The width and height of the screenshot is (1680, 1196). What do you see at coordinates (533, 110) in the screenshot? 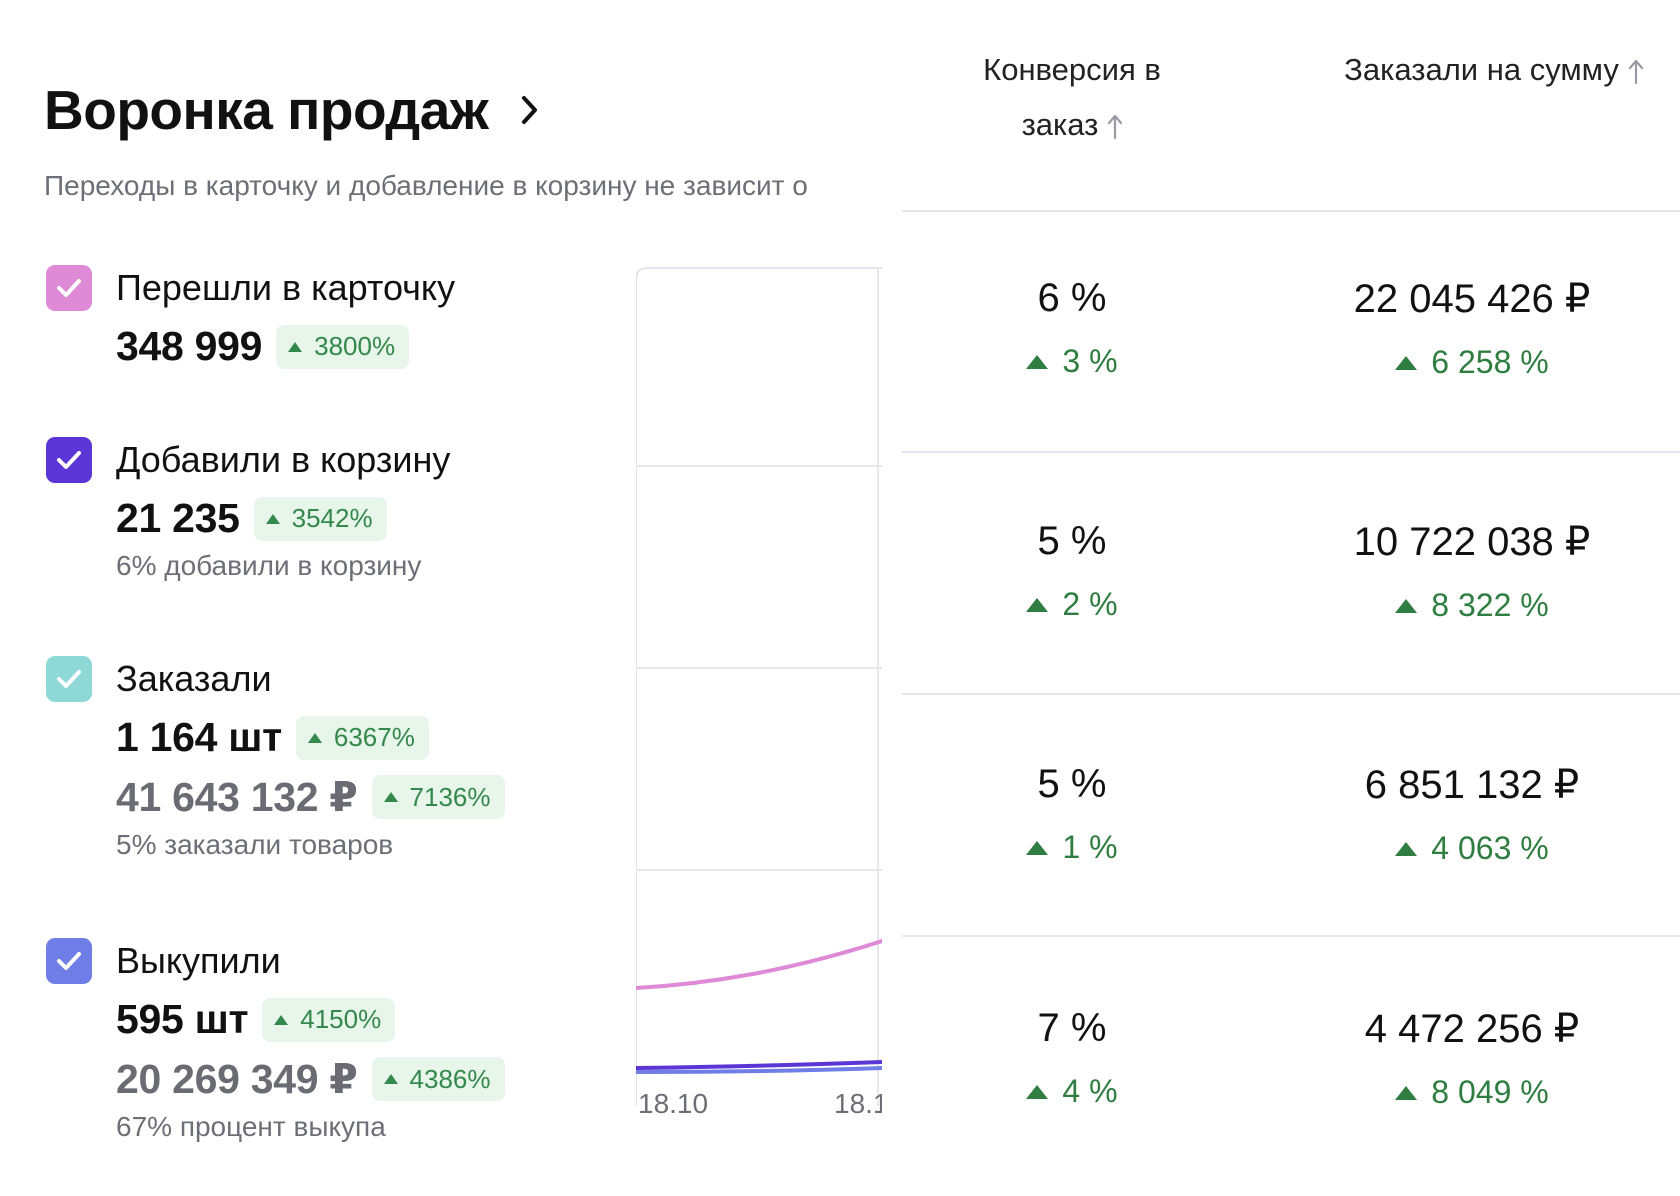
I see `chevron-right-icon` at bounding box center [533, 110].